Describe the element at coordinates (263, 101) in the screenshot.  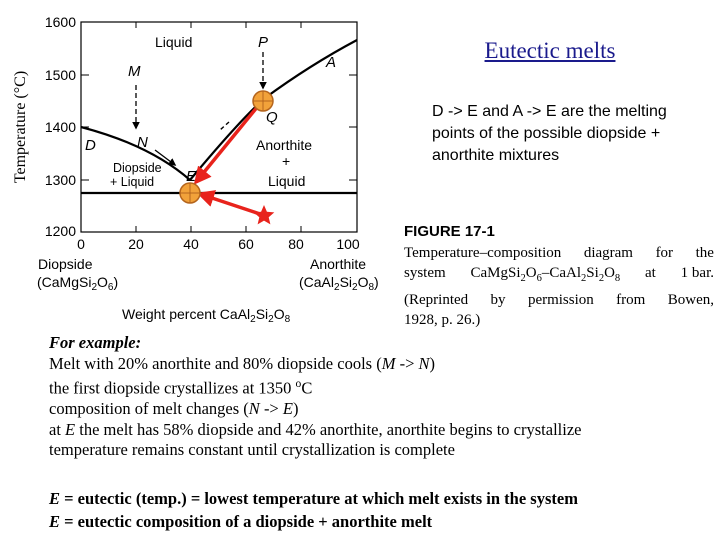
I see `marker-upper` at that location.